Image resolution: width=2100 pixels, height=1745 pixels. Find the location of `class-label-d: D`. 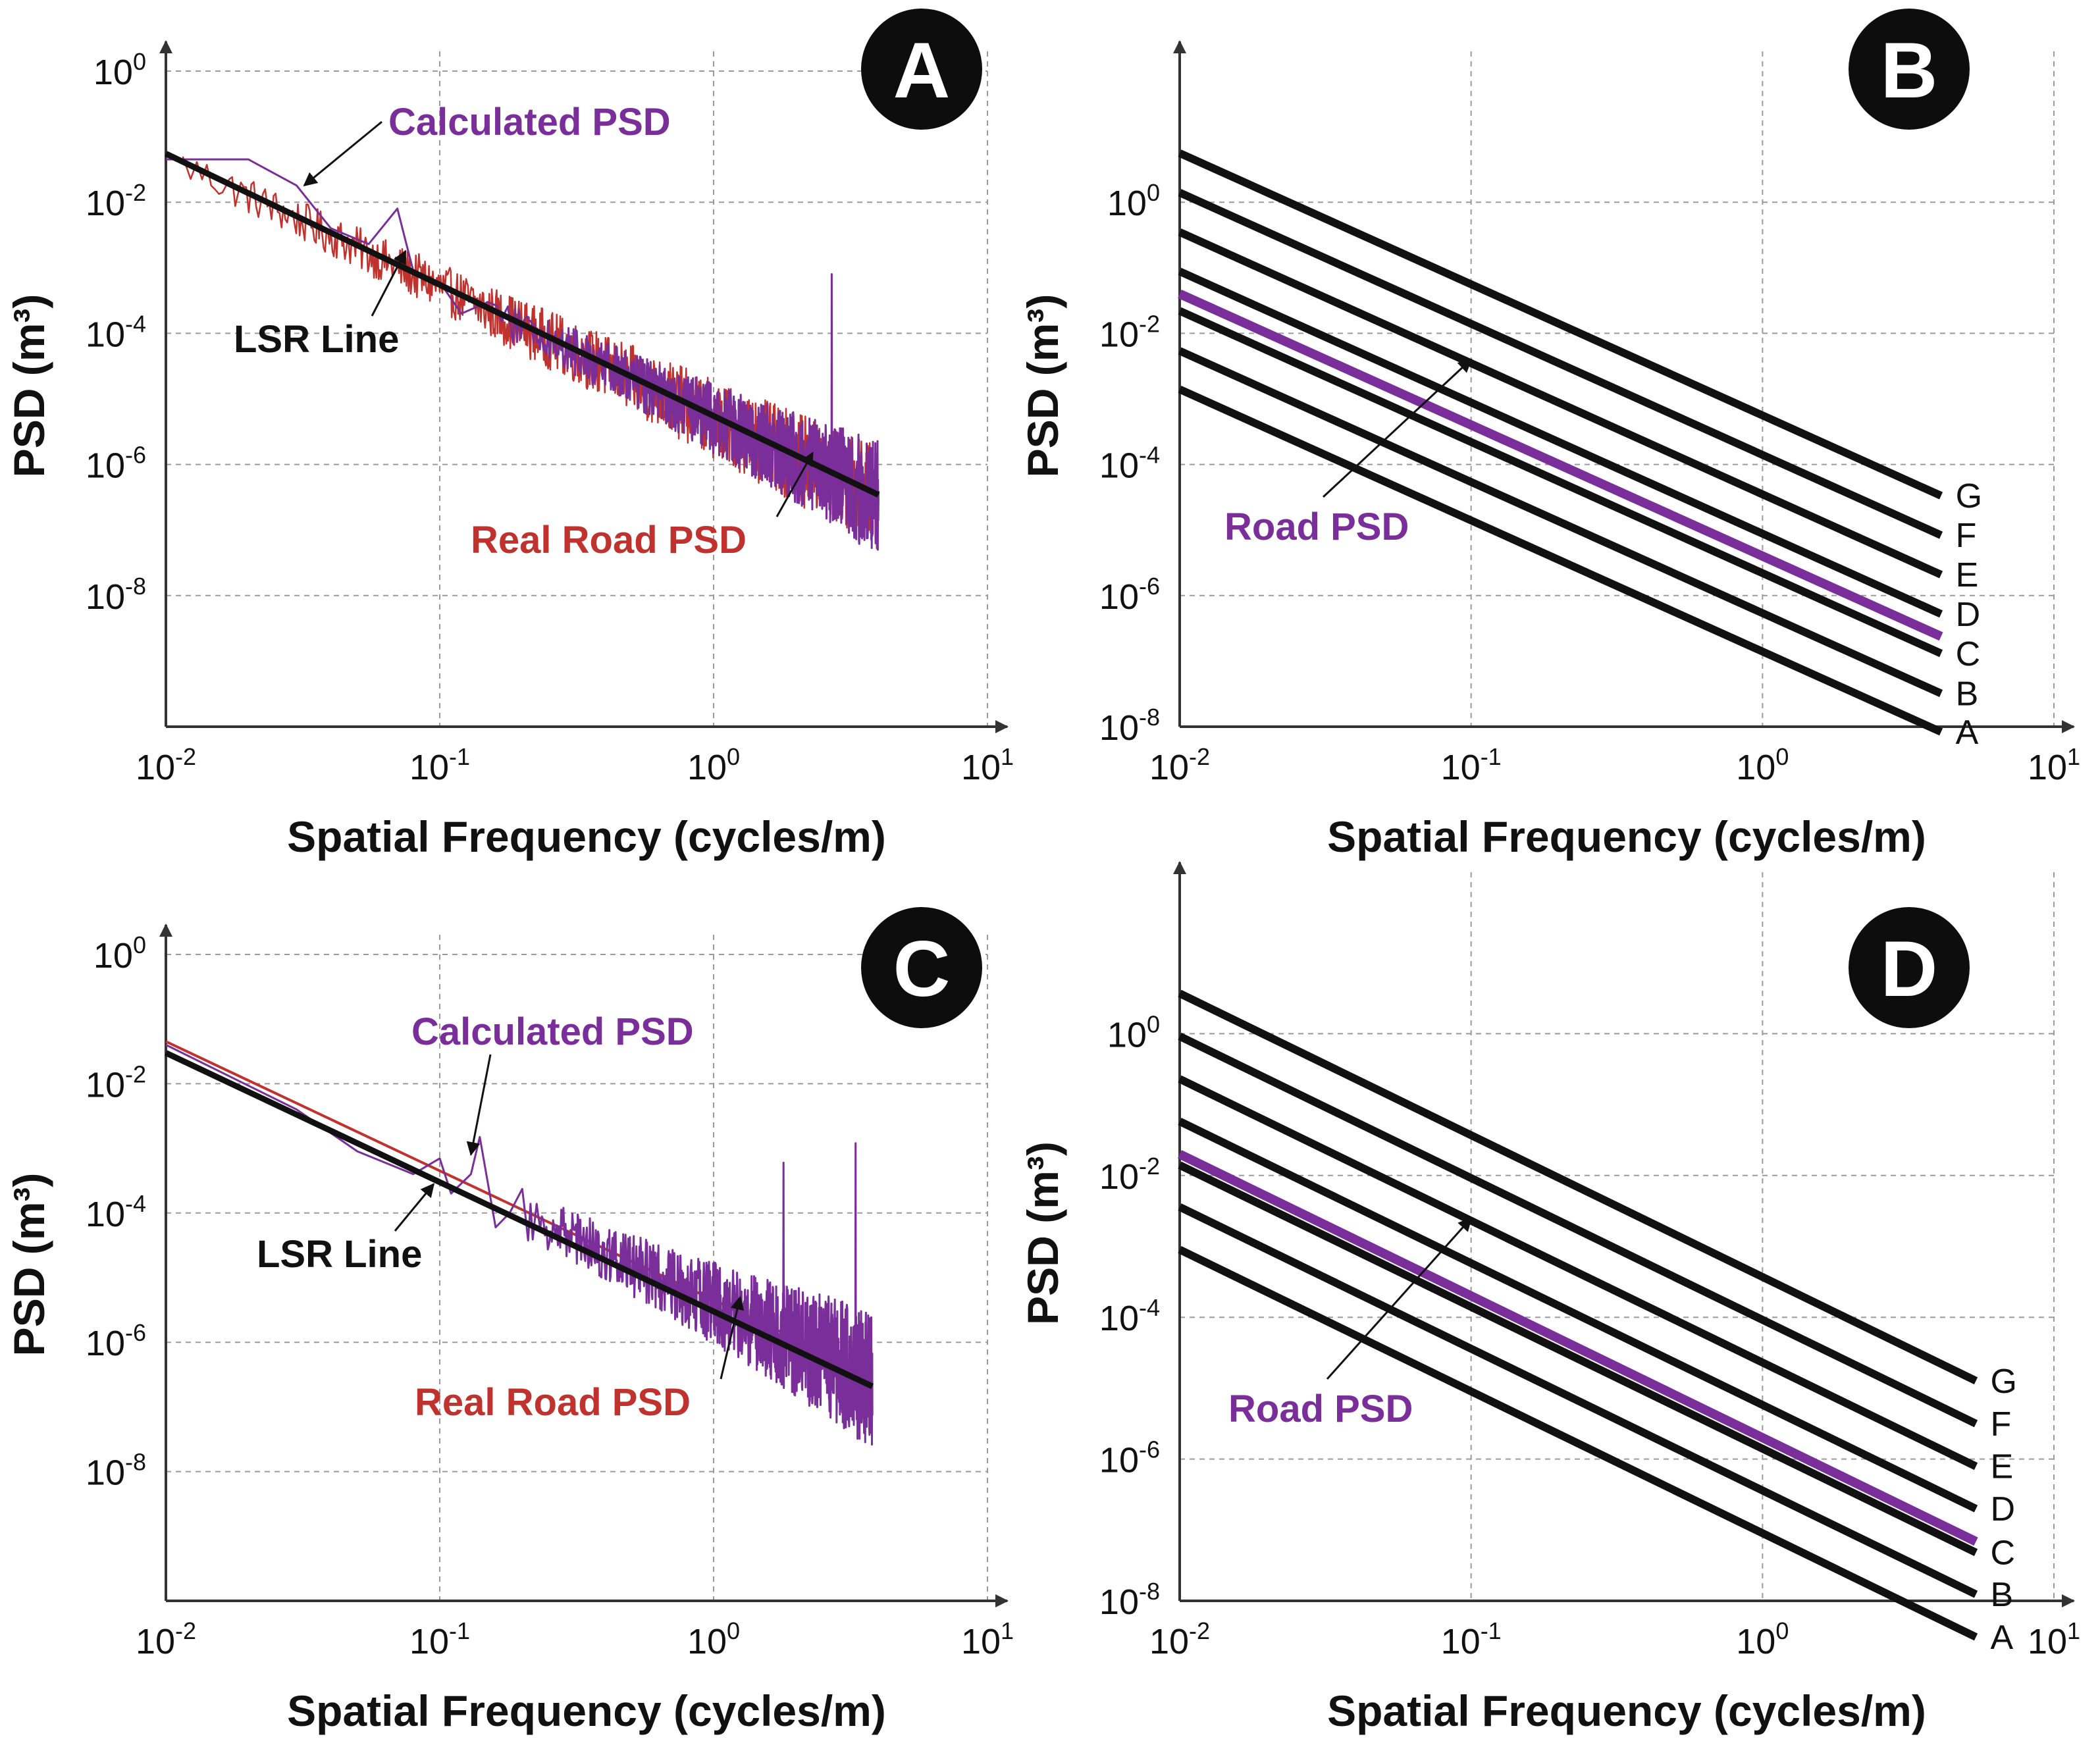

class-label-d: D is located at coordinates (2003, 1509).